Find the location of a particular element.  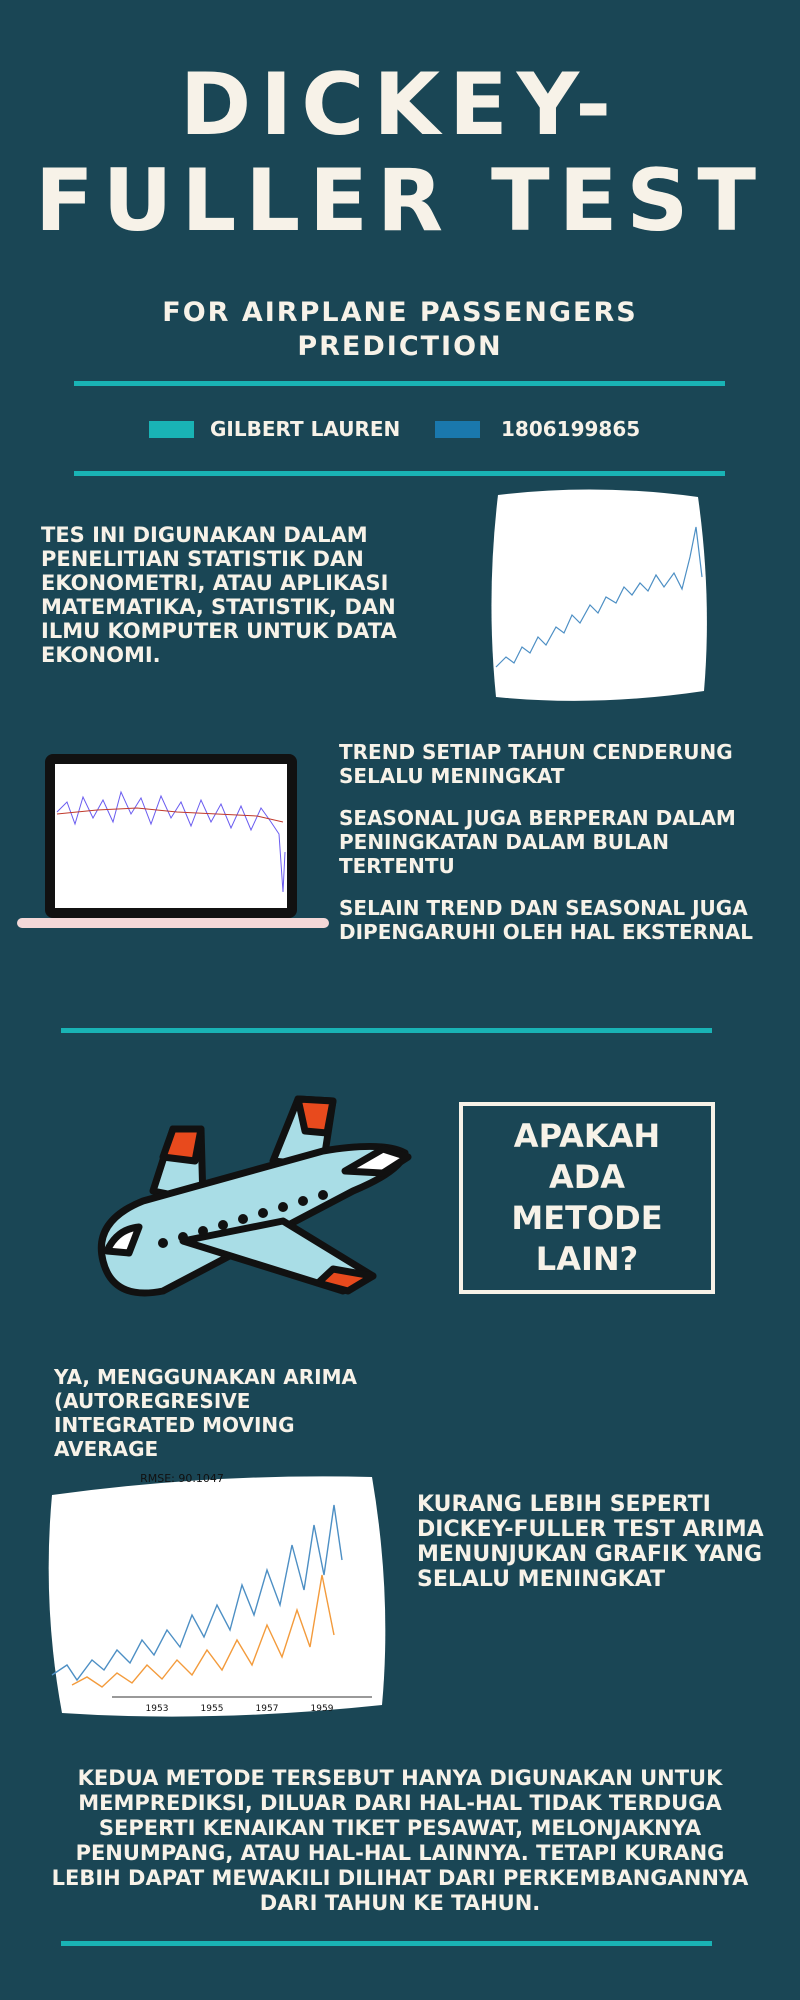

screen-content is located at coordinates (171, 836).